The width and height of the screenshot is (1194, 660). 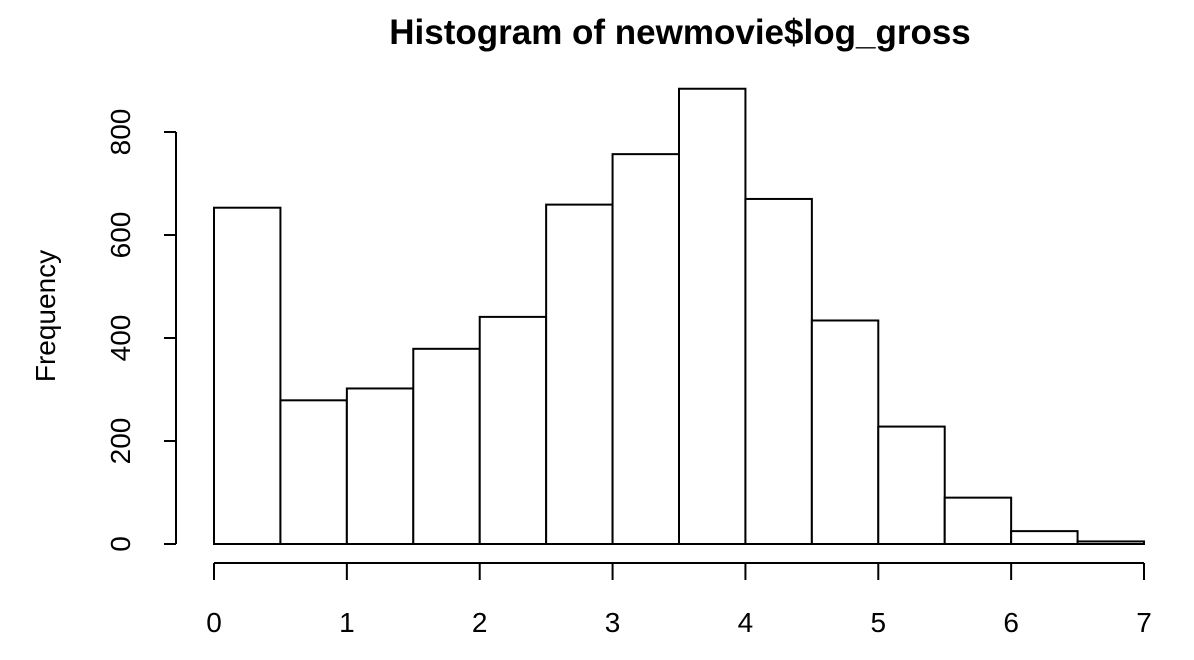 What do you see at coordinates (120, 544) in the screenshot?
I see `y-tick-label: 0` at bounding box center [120, 544].